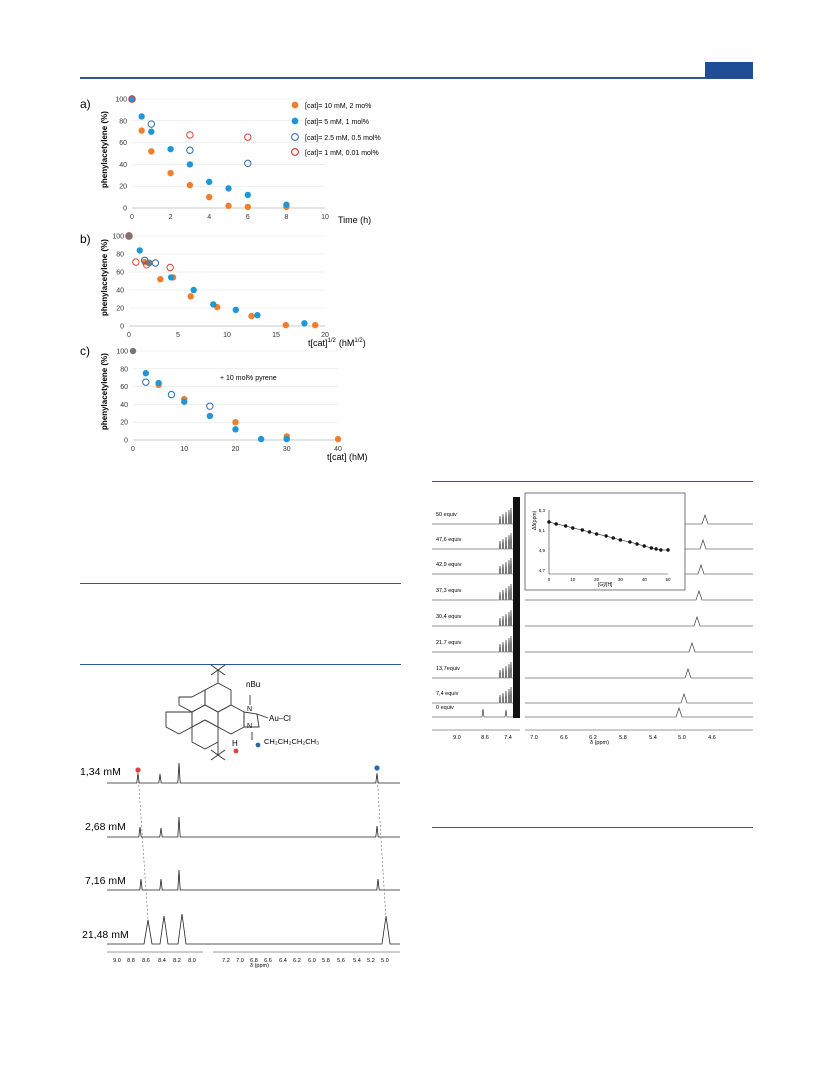  Describe the element at coordinates (123, 143) in the screenshot. I see `panel-a-ytick-label: 60` at that location.